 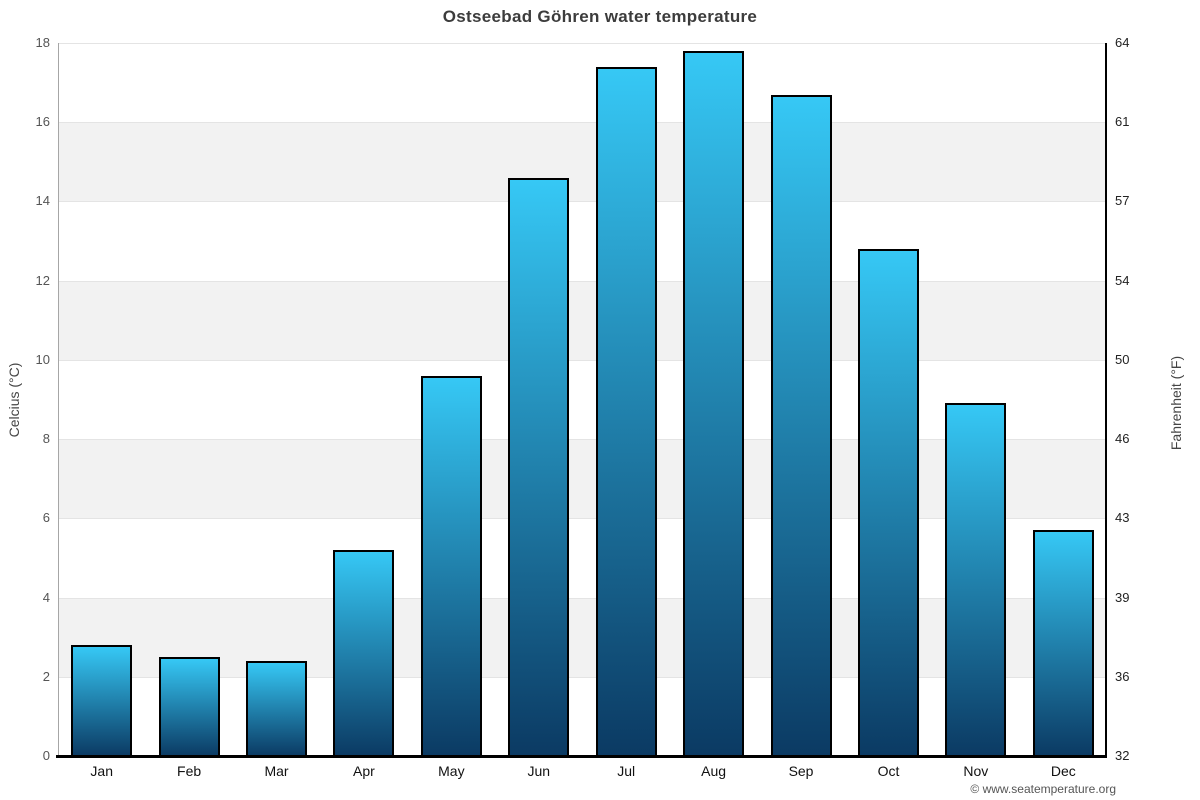 What do you see at coordinates (189, 706) in the screenshot?
I see `bar-feb` at bounding box center [189, 706].